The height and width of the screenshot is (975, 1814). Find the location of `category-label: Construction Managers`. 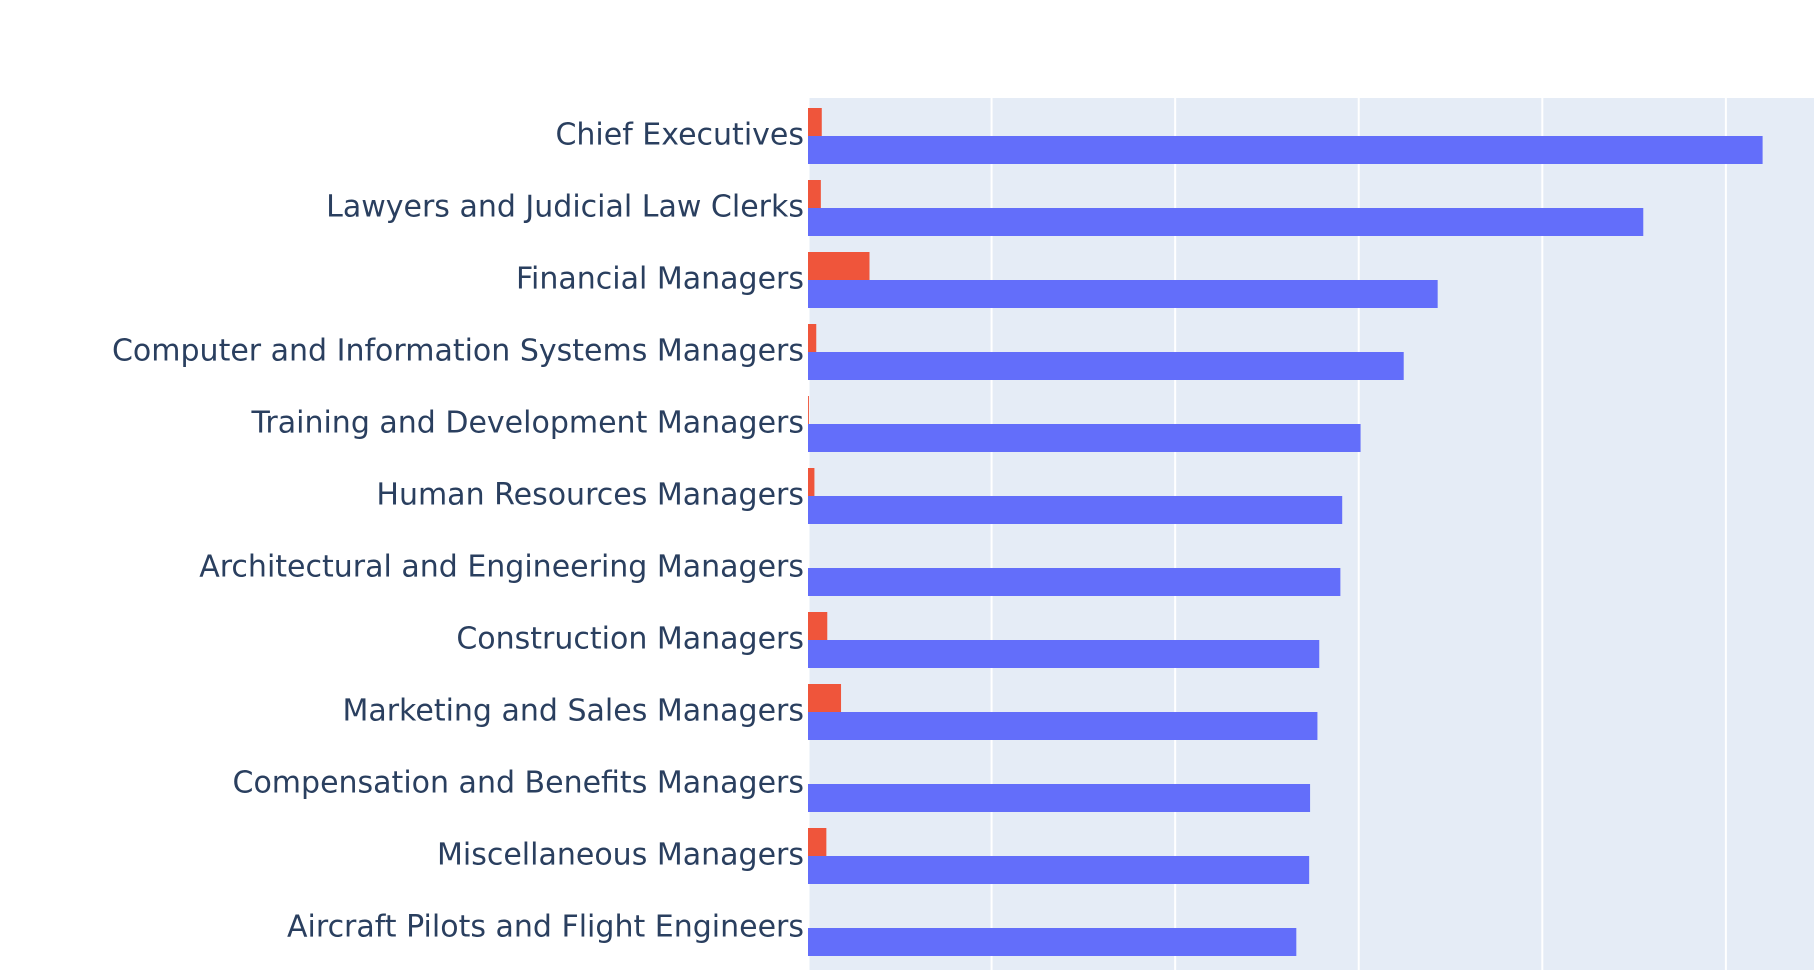

category-label: Construction Managers is located at coordinates (630, 639).